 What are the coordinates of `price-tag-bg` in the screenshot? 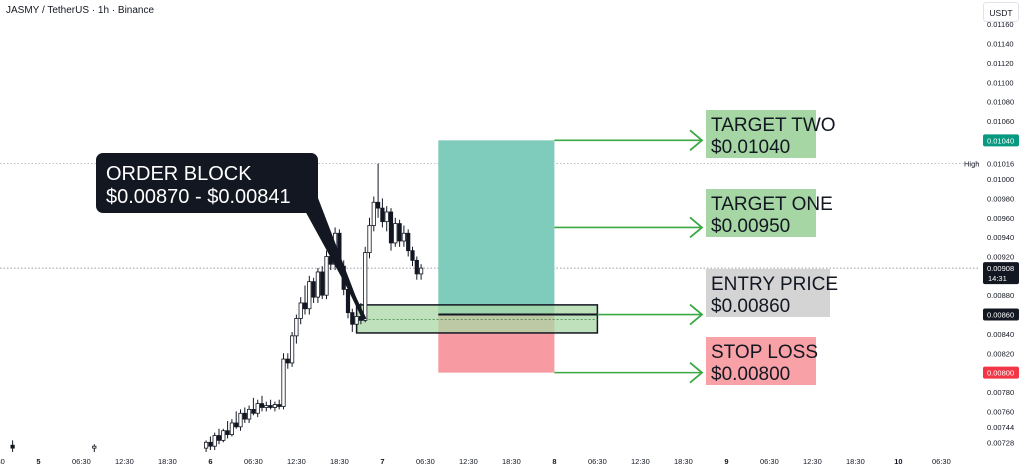 It's located at (1001, 140).